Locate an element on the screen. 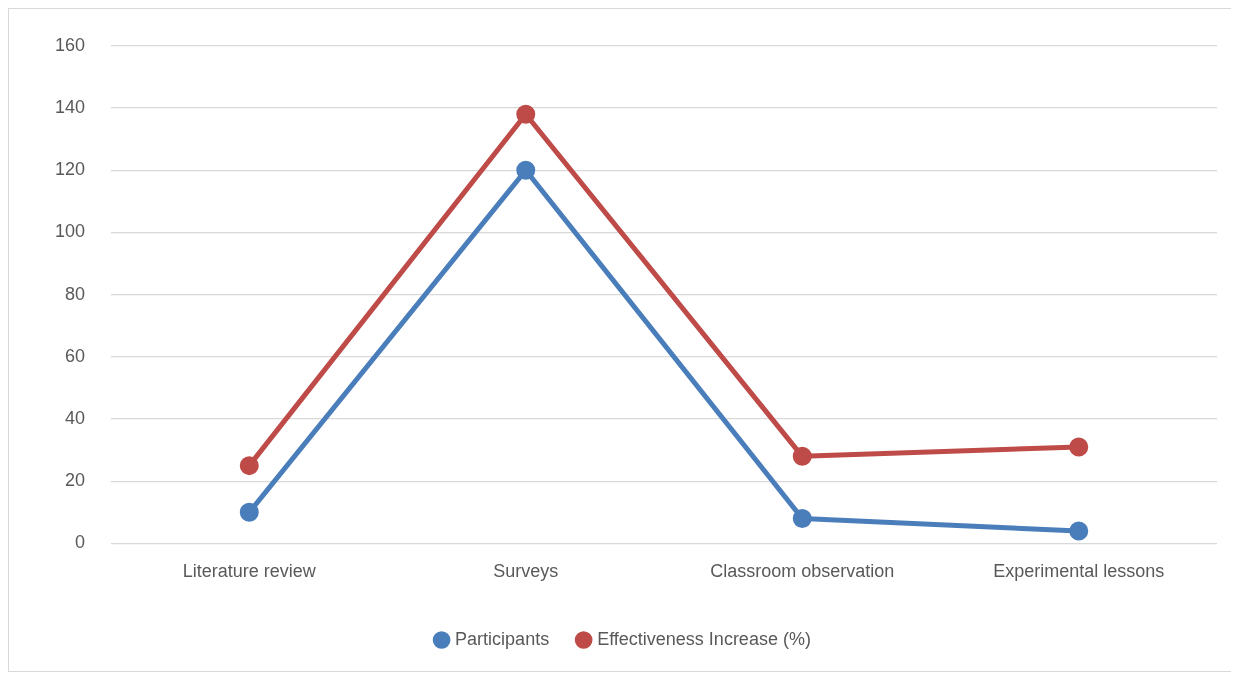 This screenshot has height=679, width=1238. legend-label: Effectiveness Increase (%) is located at coordinates (704, 638).